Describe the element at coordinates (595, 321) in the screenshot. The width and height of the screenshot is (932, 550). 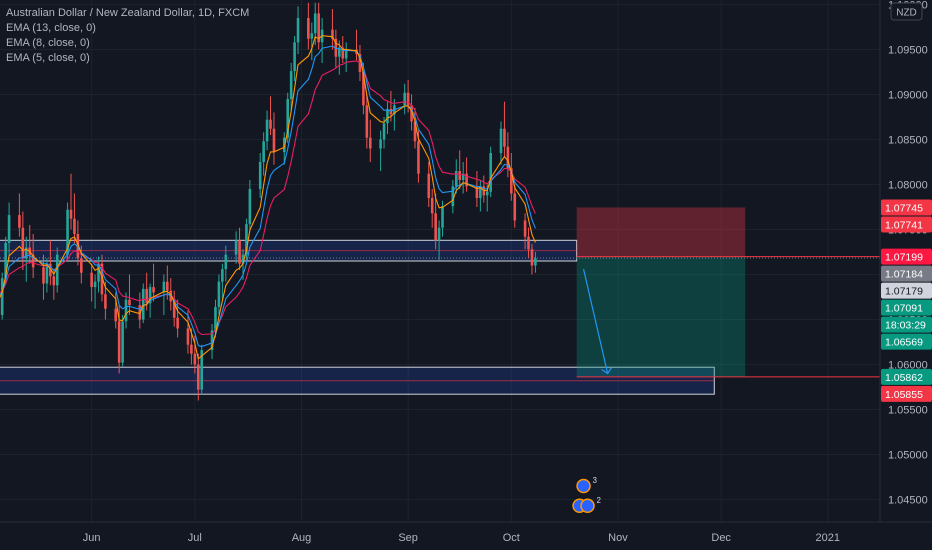
I see `projection-arrow` at that location.